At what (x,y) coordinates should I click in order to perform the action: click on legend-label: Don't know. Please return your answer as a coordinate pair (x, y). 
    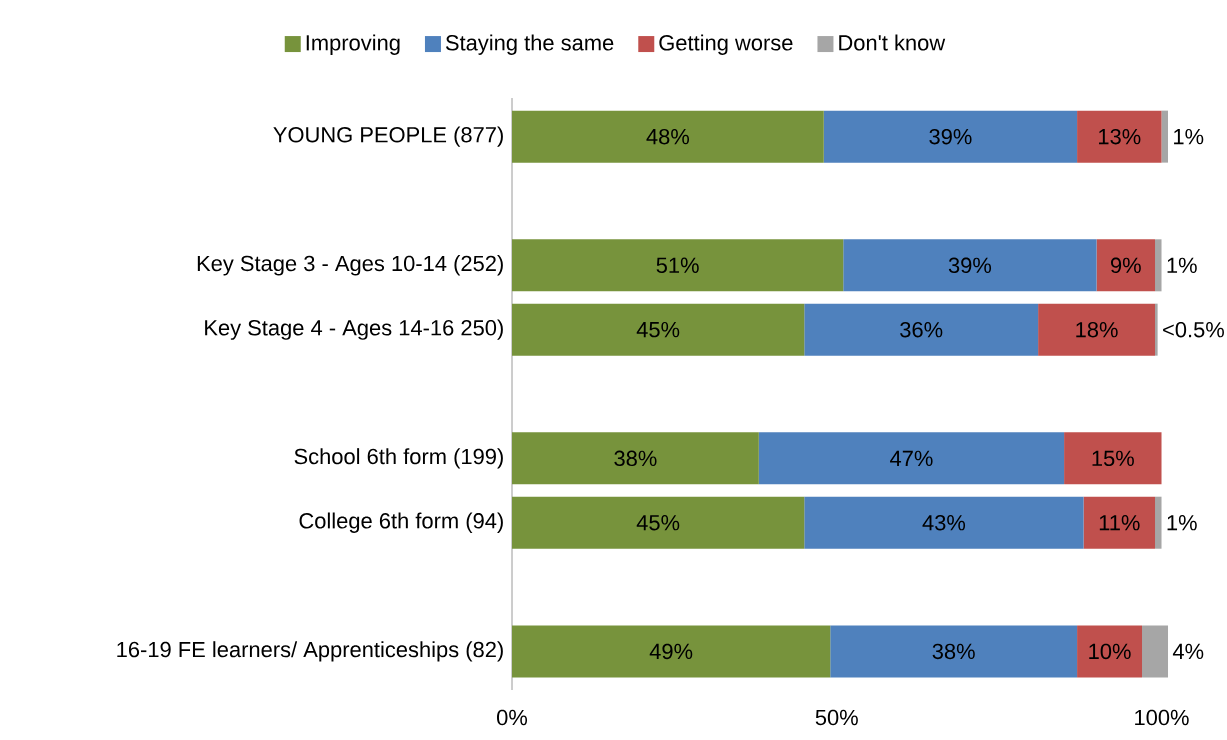
    Looking at the image, I should click on (892, 42).